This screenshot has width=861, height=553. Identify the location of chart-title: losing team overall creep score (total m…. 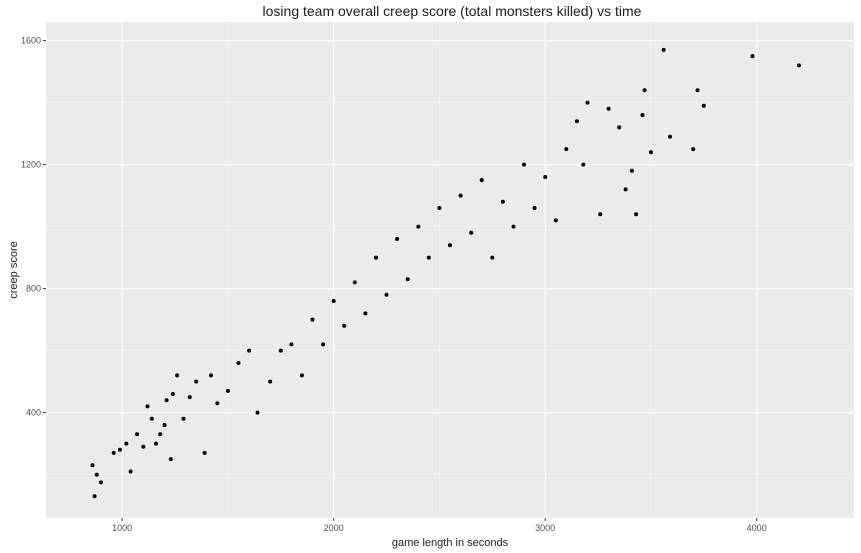
(452, 11).